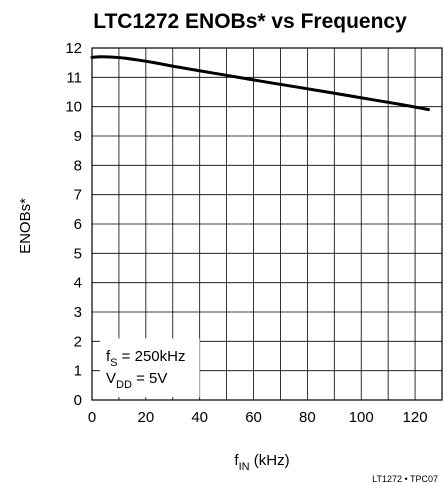 The width and height of the screenshot is (446, 484). I want to click on x-tick-60: 60, so click(253, 417).